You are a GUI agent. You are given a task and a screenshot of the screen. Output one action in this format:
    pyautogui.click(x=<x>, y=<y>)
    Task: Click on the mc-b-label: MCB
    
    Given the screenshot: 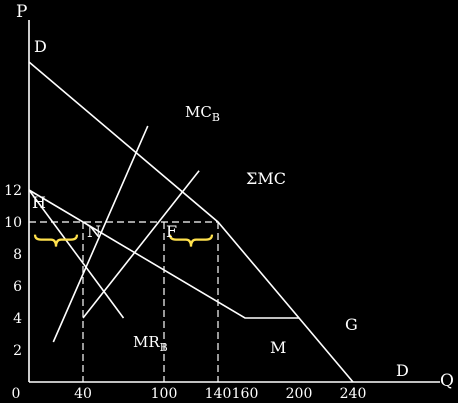 What is the action you would take?
    pyautogui.click(x=202, y=113)
    